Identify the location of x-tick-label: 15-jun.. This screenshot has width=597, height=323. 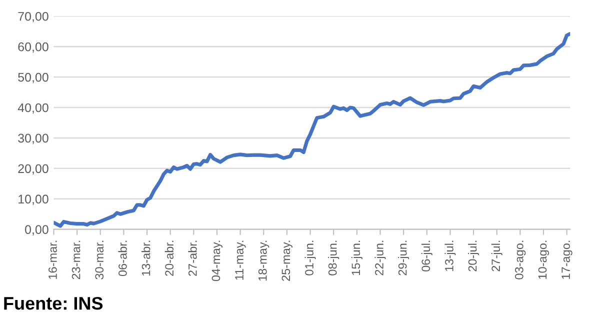
(356, 257).